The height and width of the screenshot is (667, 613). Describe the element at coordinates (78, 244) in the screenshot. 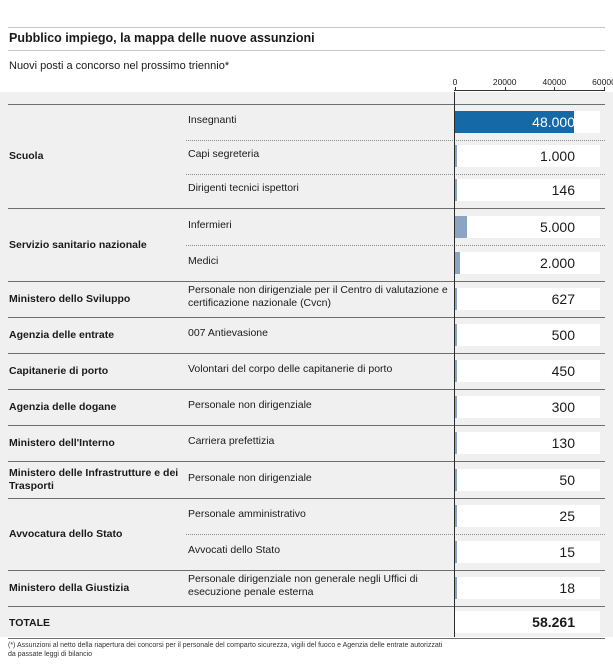

I see `row-category: Servizio sanitario nazionale` at that location.